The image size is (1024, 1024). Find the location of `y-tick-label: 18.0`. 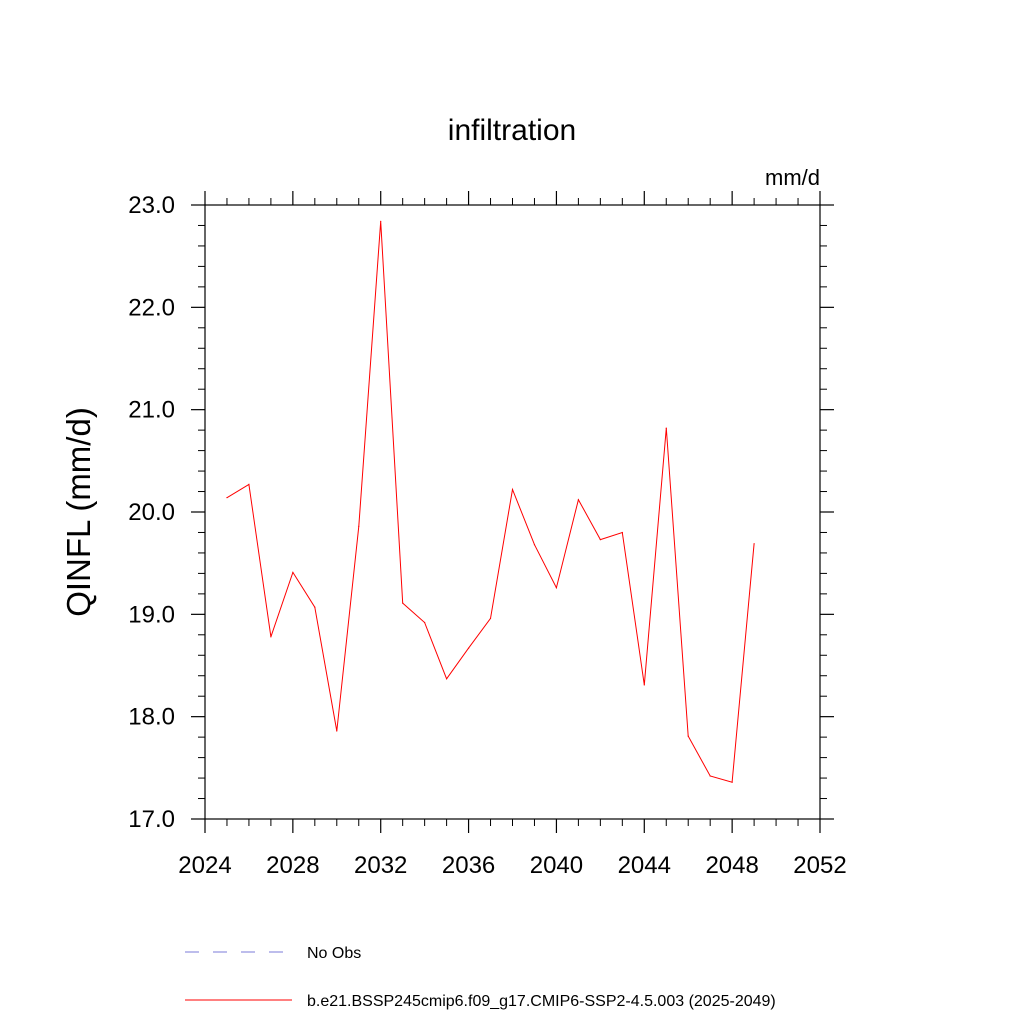

y-tick-label: 18.0 is located at coordinates (151, 717).